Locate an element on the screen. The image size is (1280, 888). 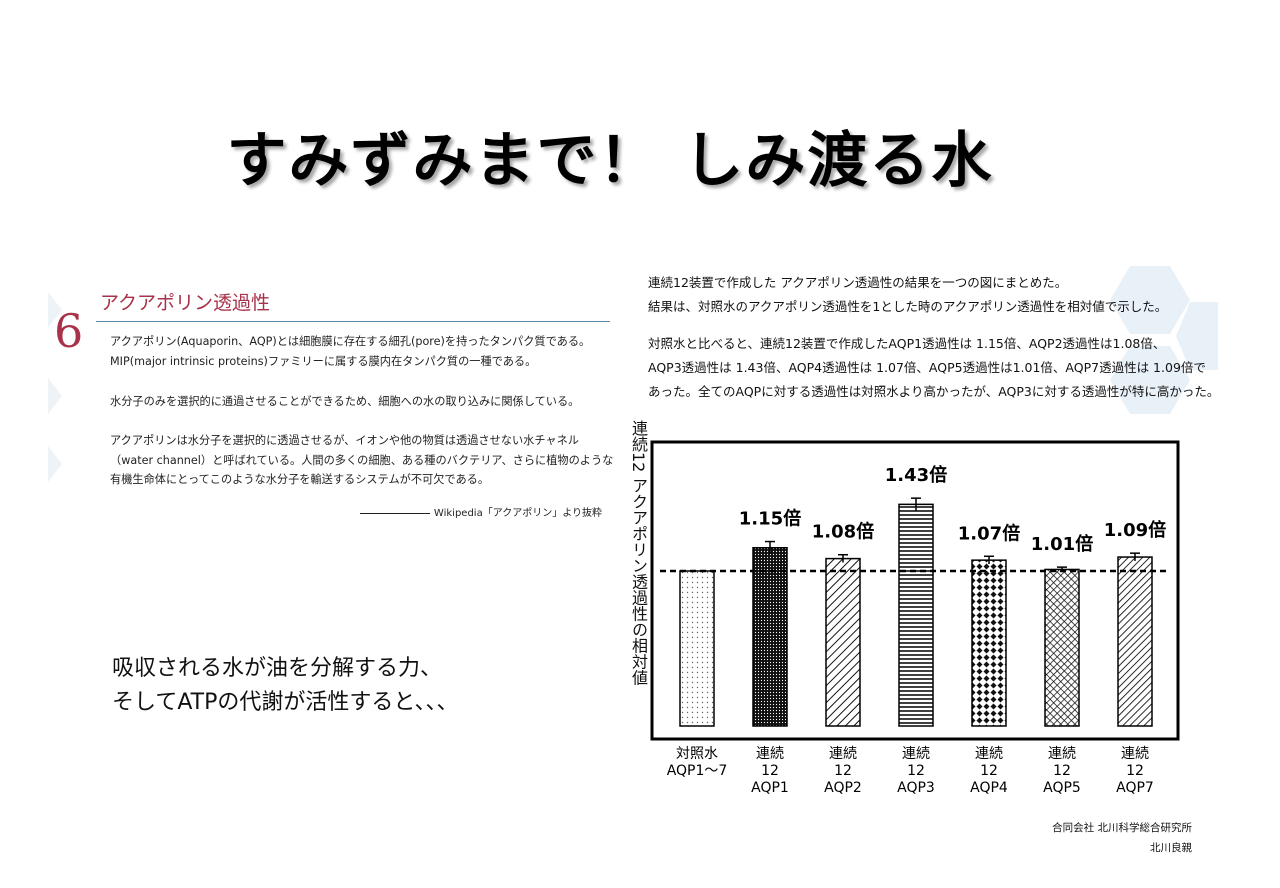
hexagon-background-decoration is located at coordinates (1164, 340).